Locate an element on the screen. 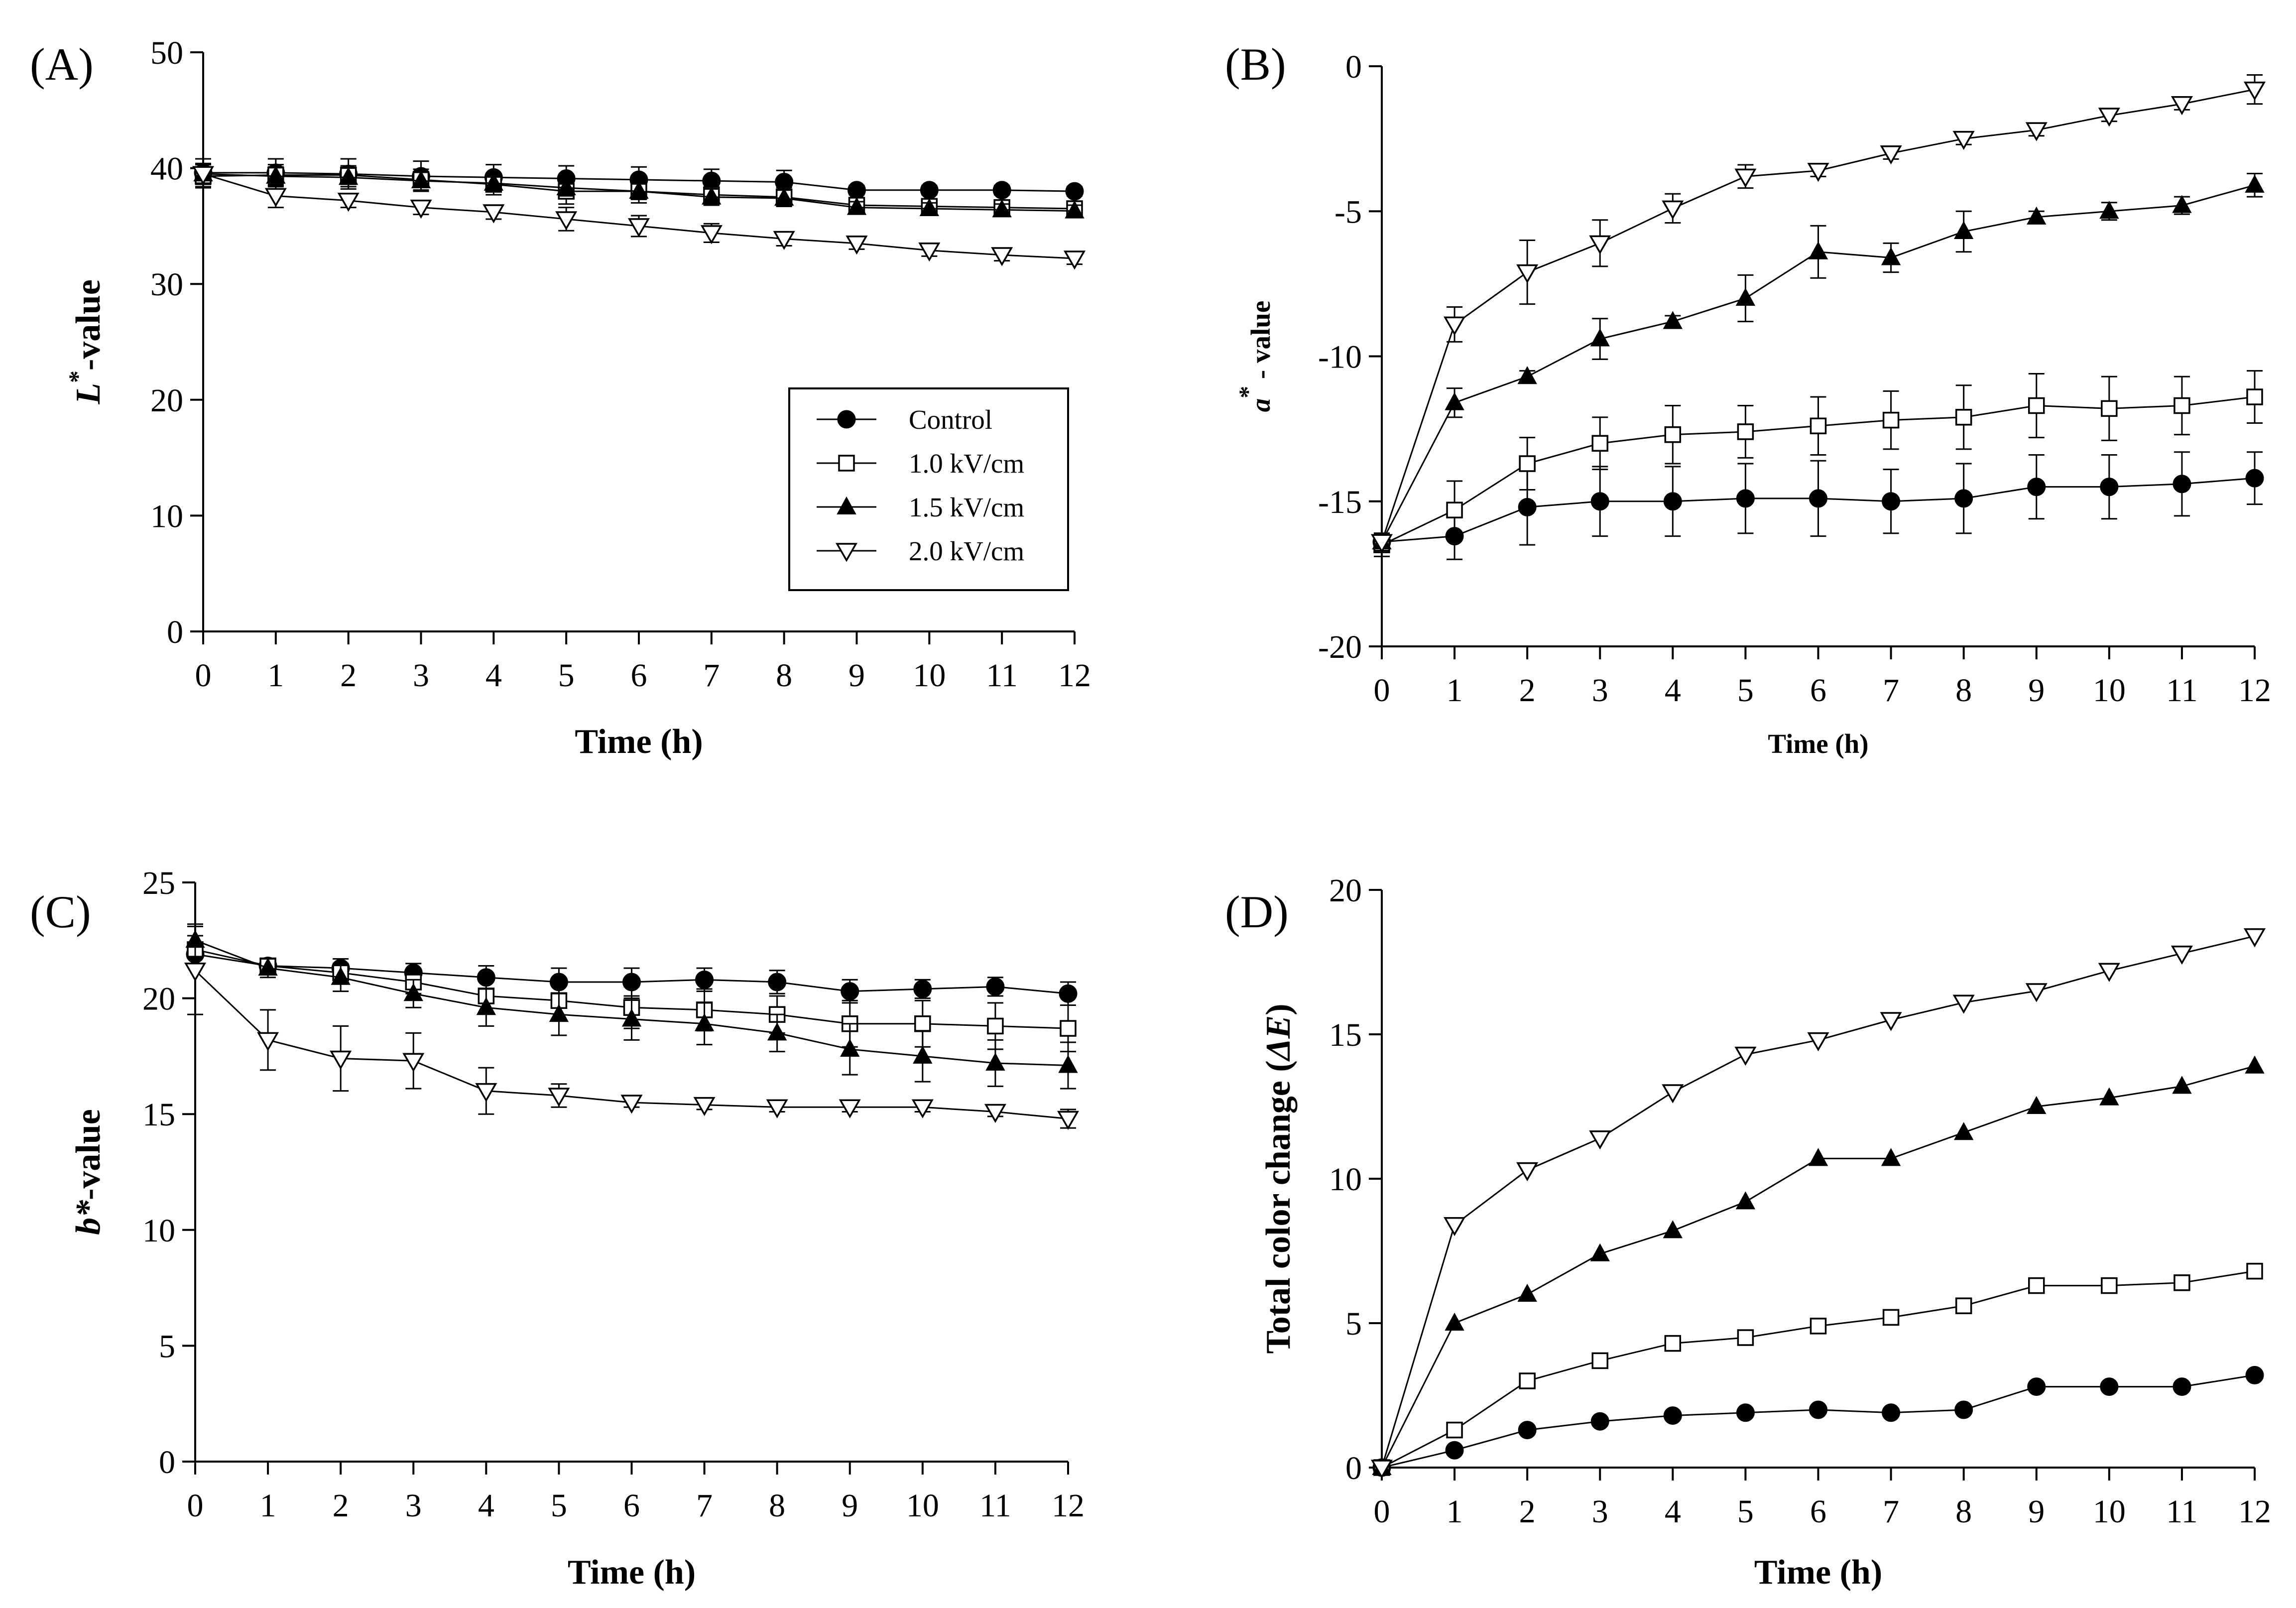 The width and height of the screenshot is (2296, 1608). x-tick-label-B: 2 is located at coordinates (1527, 690).